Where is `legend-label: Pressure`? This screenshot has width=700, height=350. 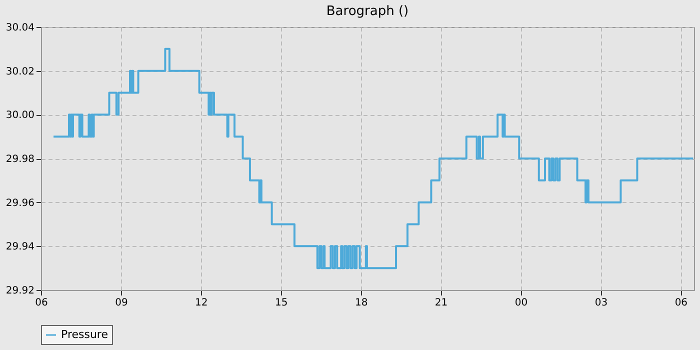 legend-label: Pressure is located at coordinates (84, 334).